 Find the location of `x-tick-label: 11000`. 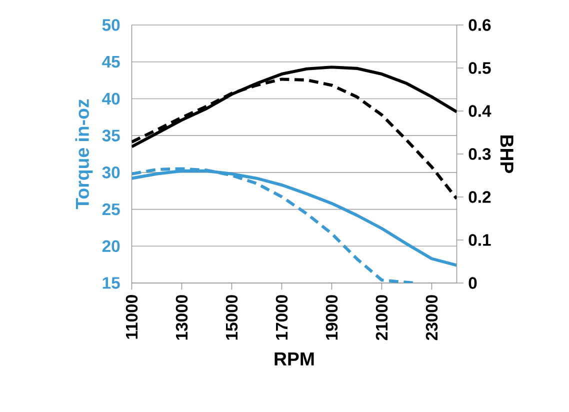

x-tick-label: 11000 is located at coordinates (132, 317).